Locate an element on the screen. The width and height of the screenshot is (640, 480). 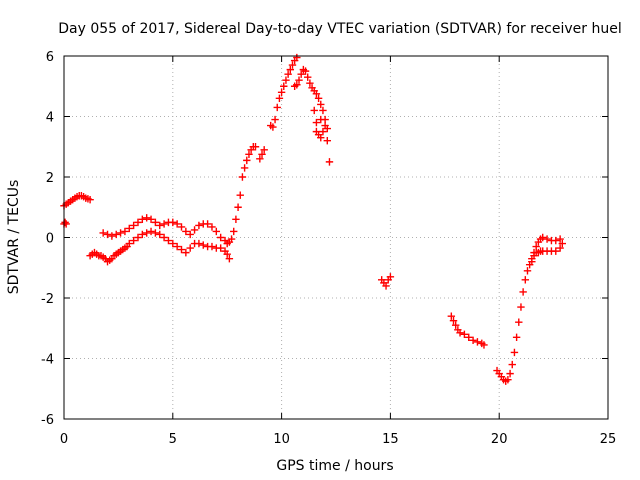
y-axis-label: SDTVAR / TECUs is located at coordinates (14, 237).